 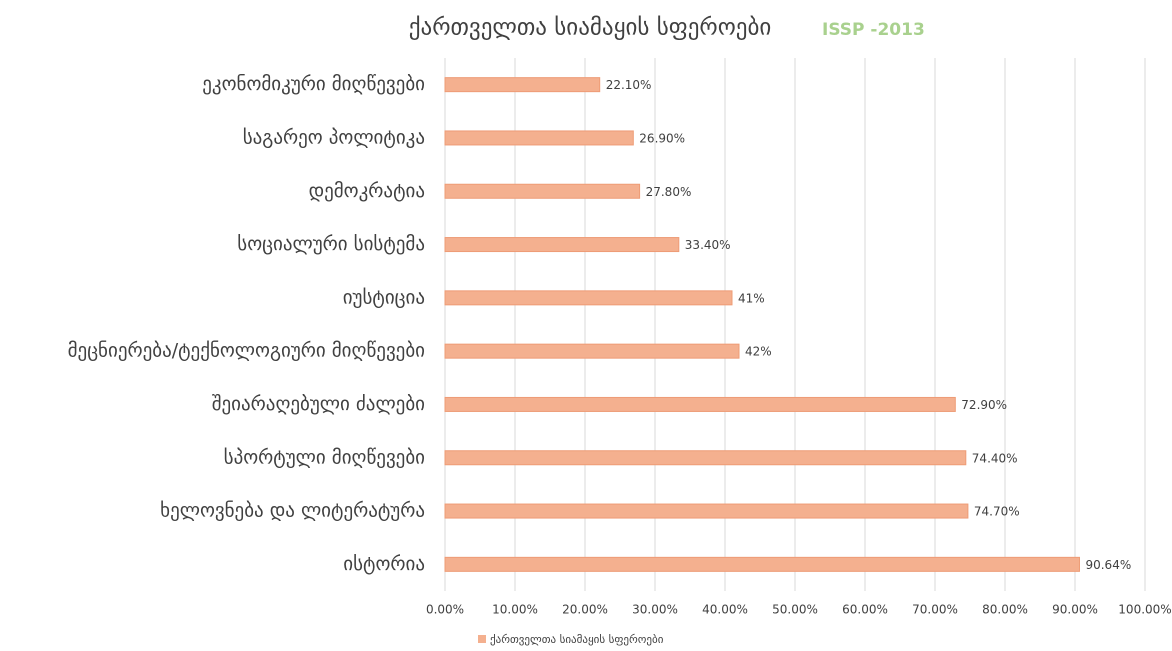 I want to click on x-tick-label: 0.00%, so click(x=445, y=610).